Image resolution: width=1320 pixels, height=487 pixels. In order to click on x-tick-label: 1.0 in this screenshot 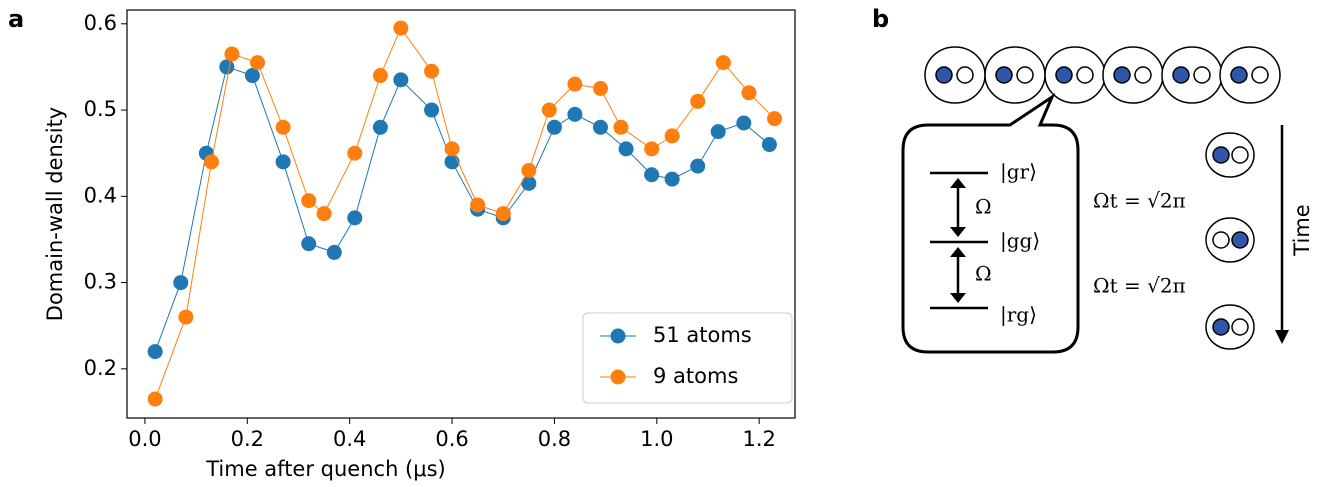, I will do `click(656, 439)`.